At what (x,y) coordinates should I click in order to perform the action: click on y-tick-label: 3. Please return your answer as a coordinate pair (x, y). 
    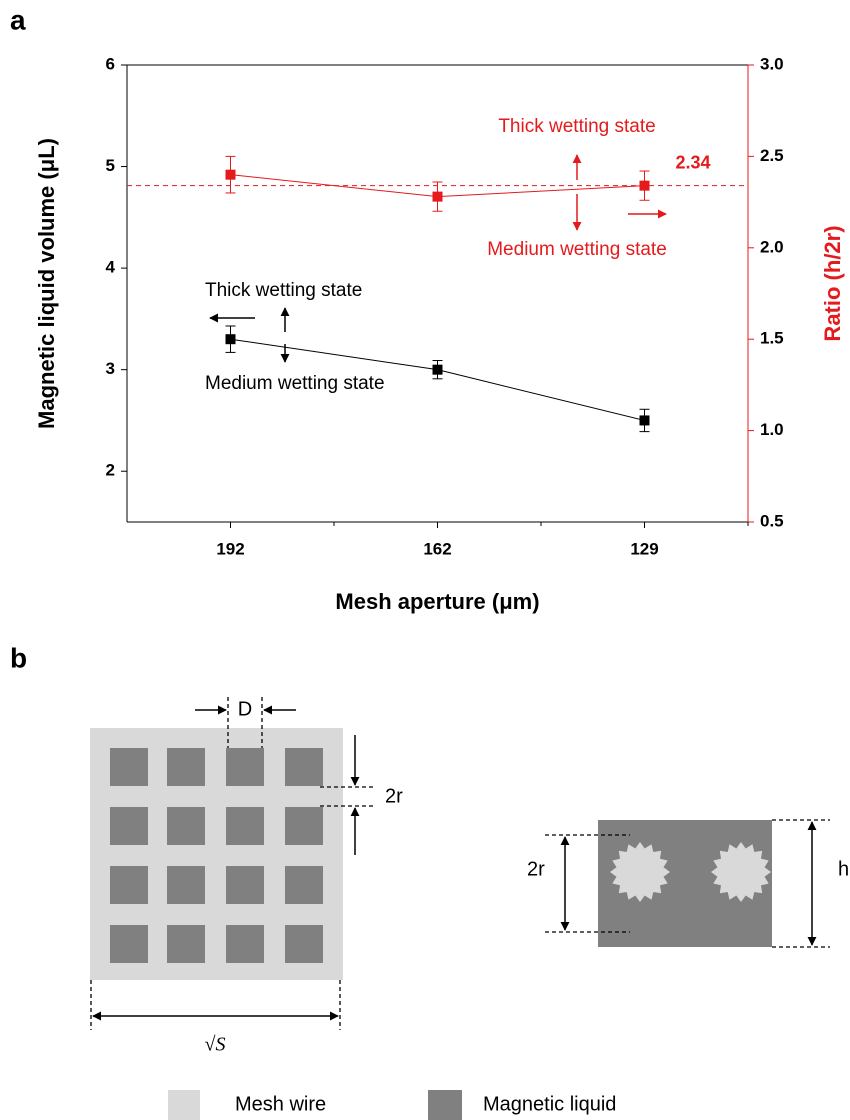
    Looking at the image, I should click on (110, 368).